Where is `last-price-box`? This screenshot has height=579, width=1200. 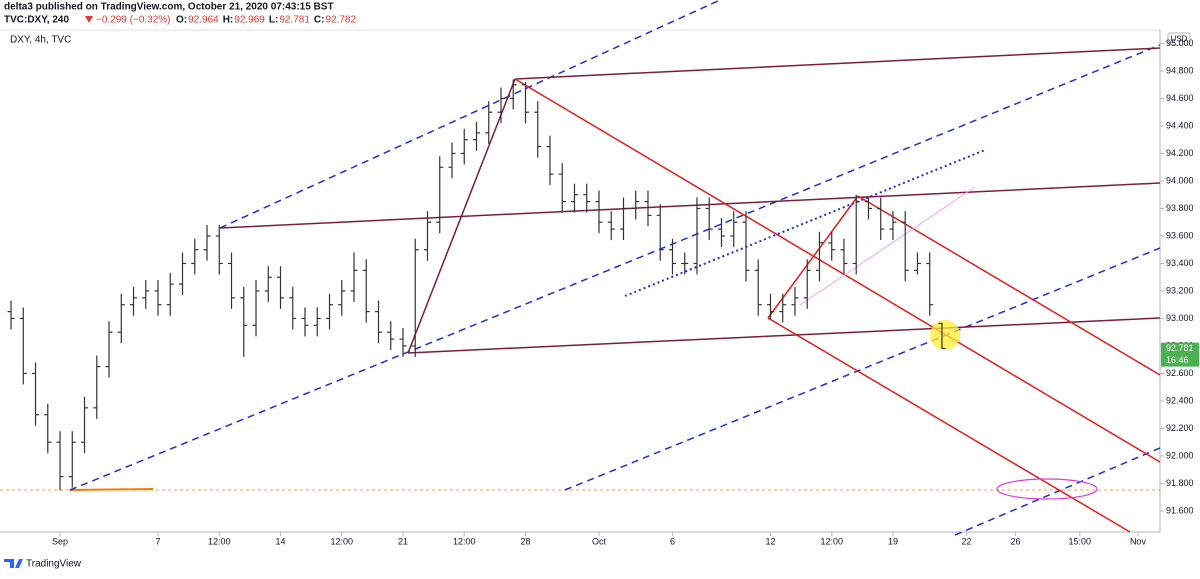
last-price-box is located at coordinates (1180, 354).